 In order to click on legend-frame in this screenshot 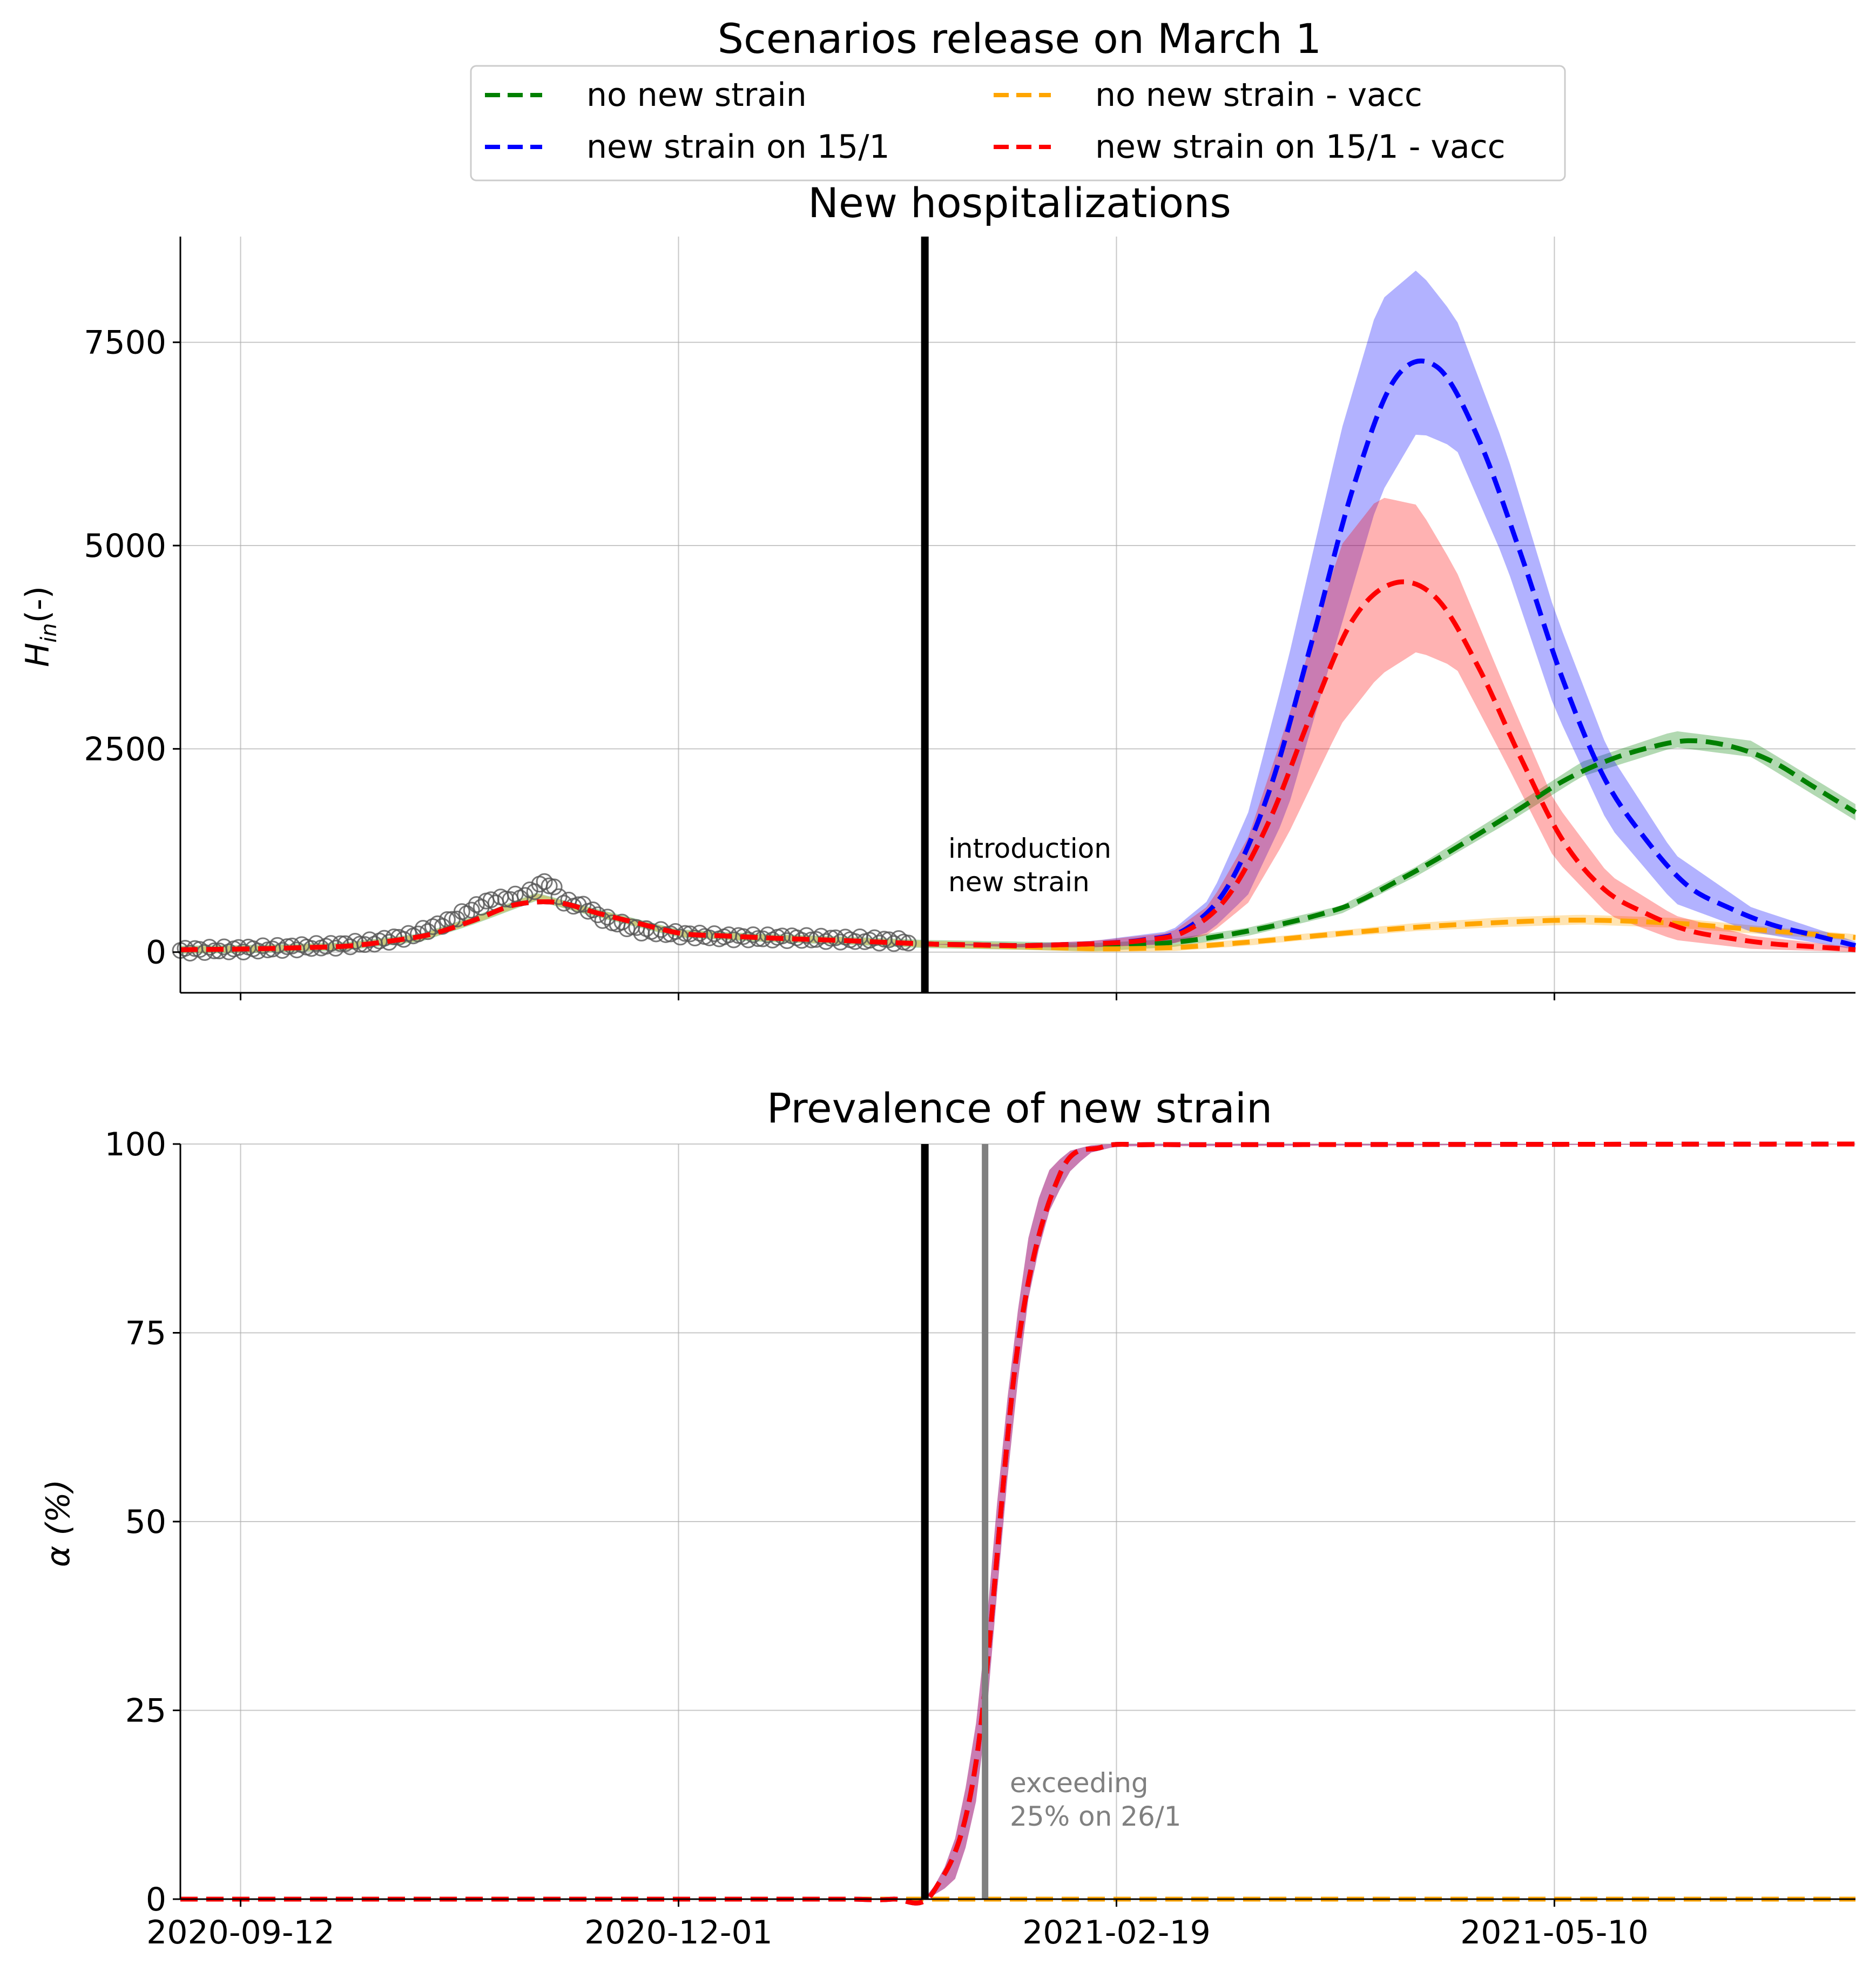, I will do `click(1018, 123)`.